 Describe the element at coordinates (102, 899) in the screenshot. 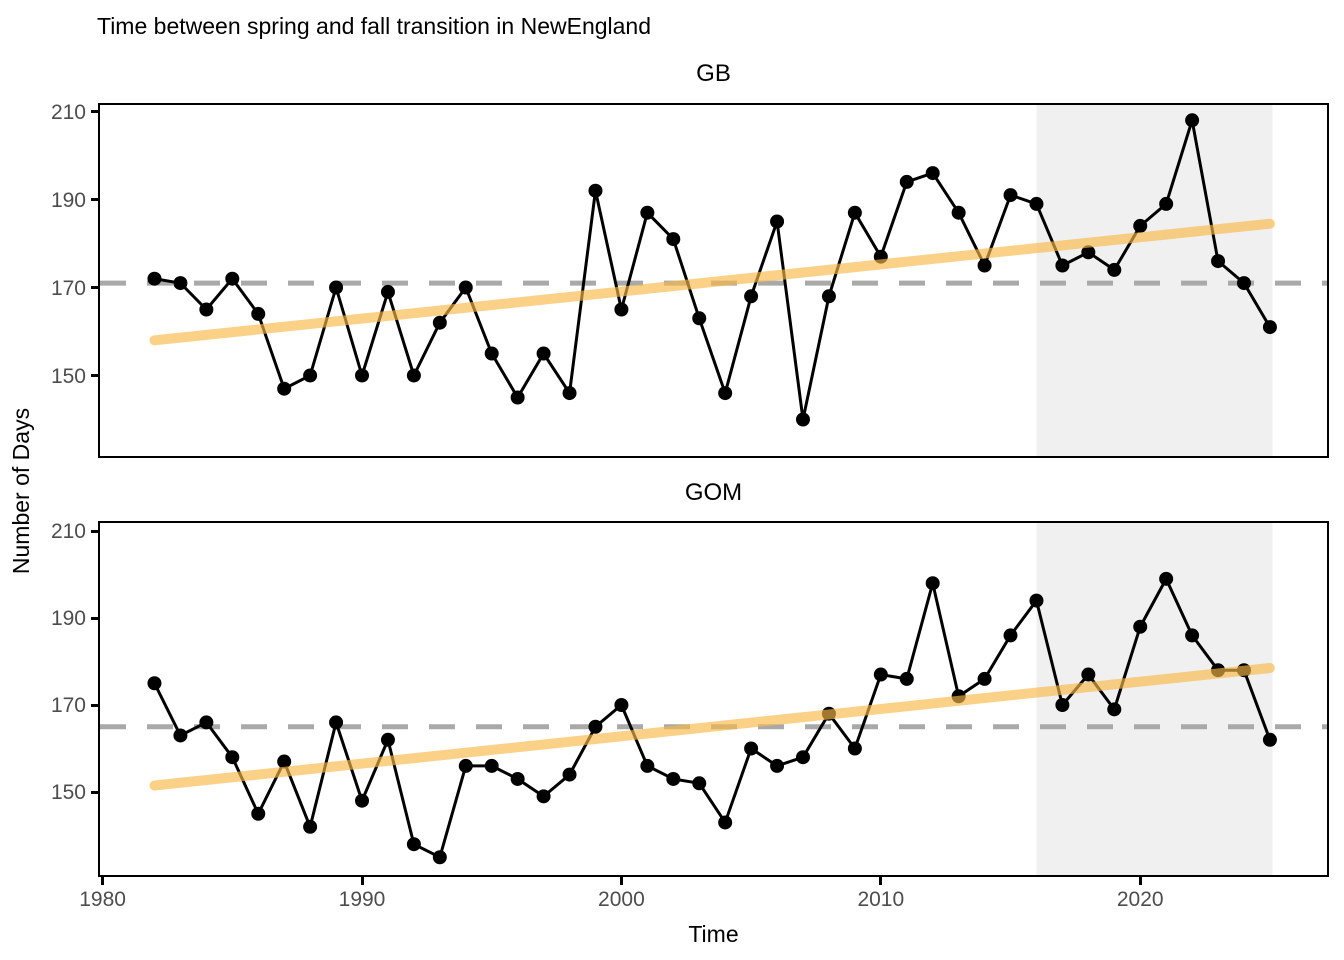

I see `x-tick-label: 1980` at that location.